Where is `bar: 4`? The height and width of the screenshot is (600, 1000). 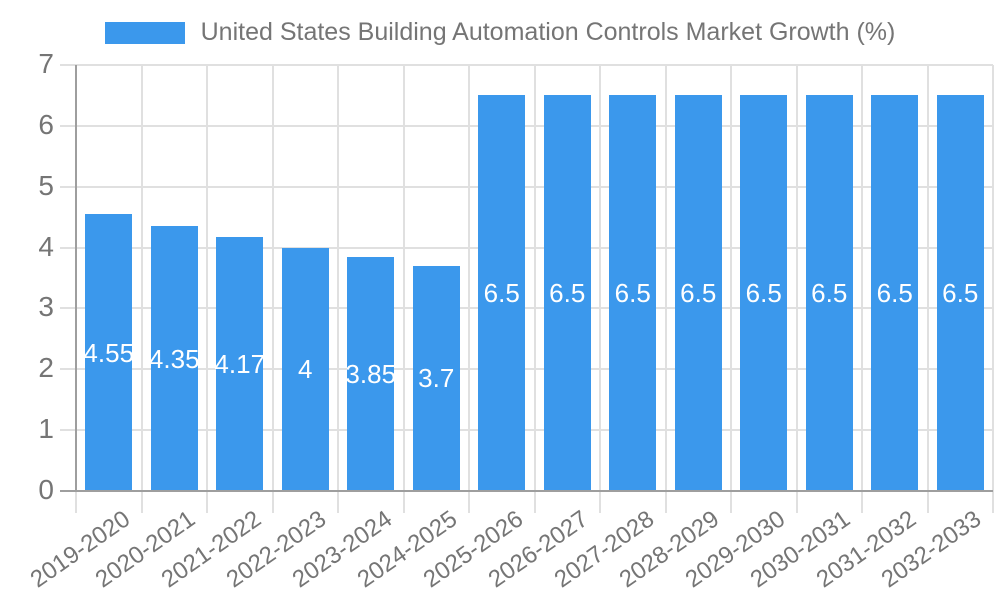 bar: 4 is located at coordinates (305, 369).